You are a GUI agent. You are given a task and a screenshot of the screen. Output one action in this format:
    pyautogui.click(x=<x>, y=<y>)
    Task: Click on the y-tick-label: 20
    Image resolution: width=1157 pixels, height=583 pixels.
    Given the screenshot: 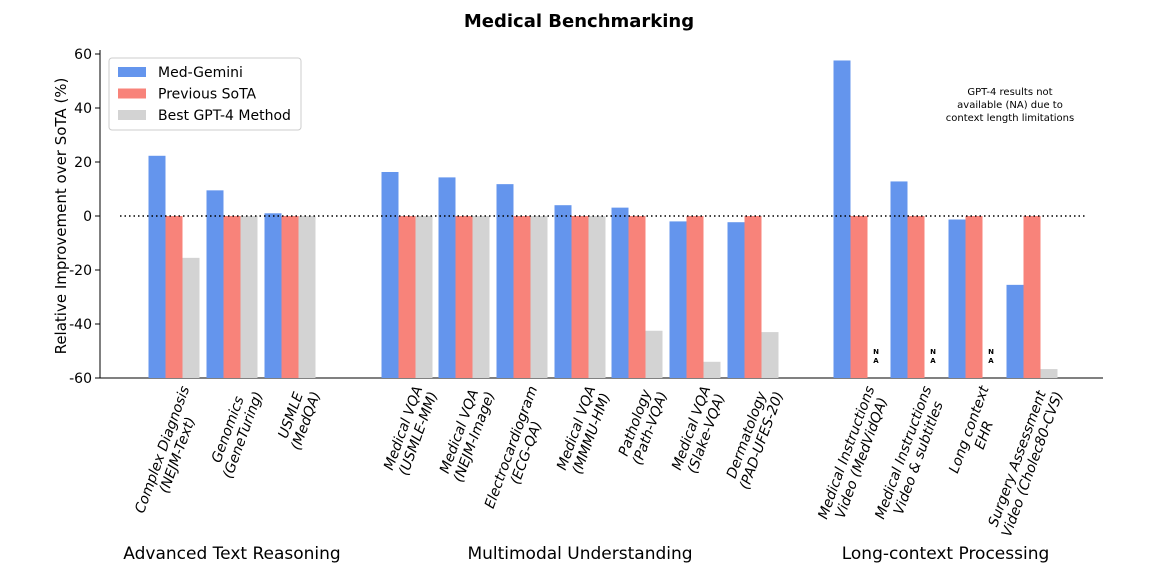 What is the action you would take?
    pyautogui.click(x=83, y=163)
    